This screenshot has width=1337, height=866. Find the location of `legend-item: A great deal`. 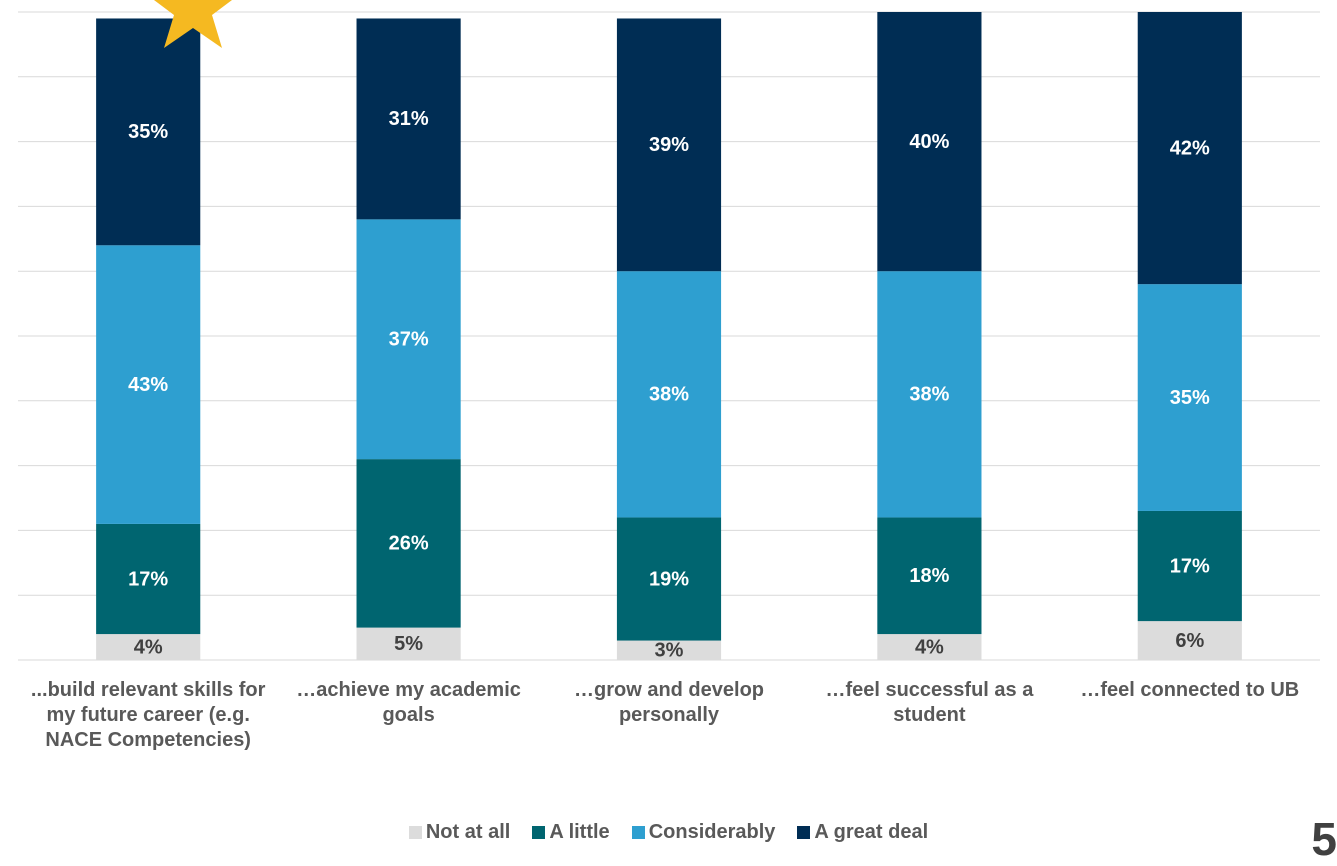

legend-item: A great deal is located at coordinates (862, 832).